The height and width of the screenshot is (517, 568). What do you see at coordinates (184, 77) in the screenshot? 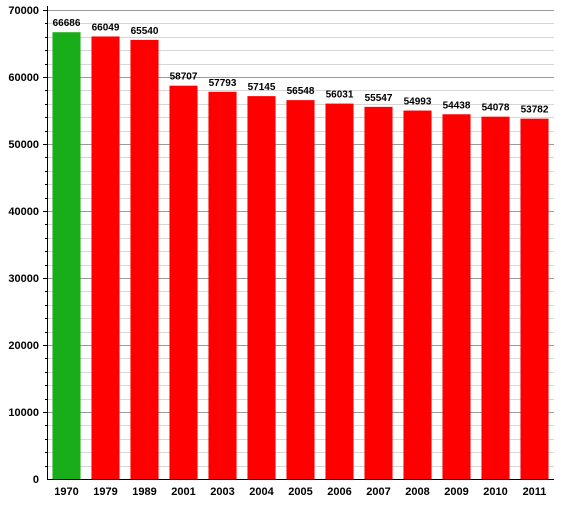
I see `bar-value-label: 58707` at bounding box center [184, 77].